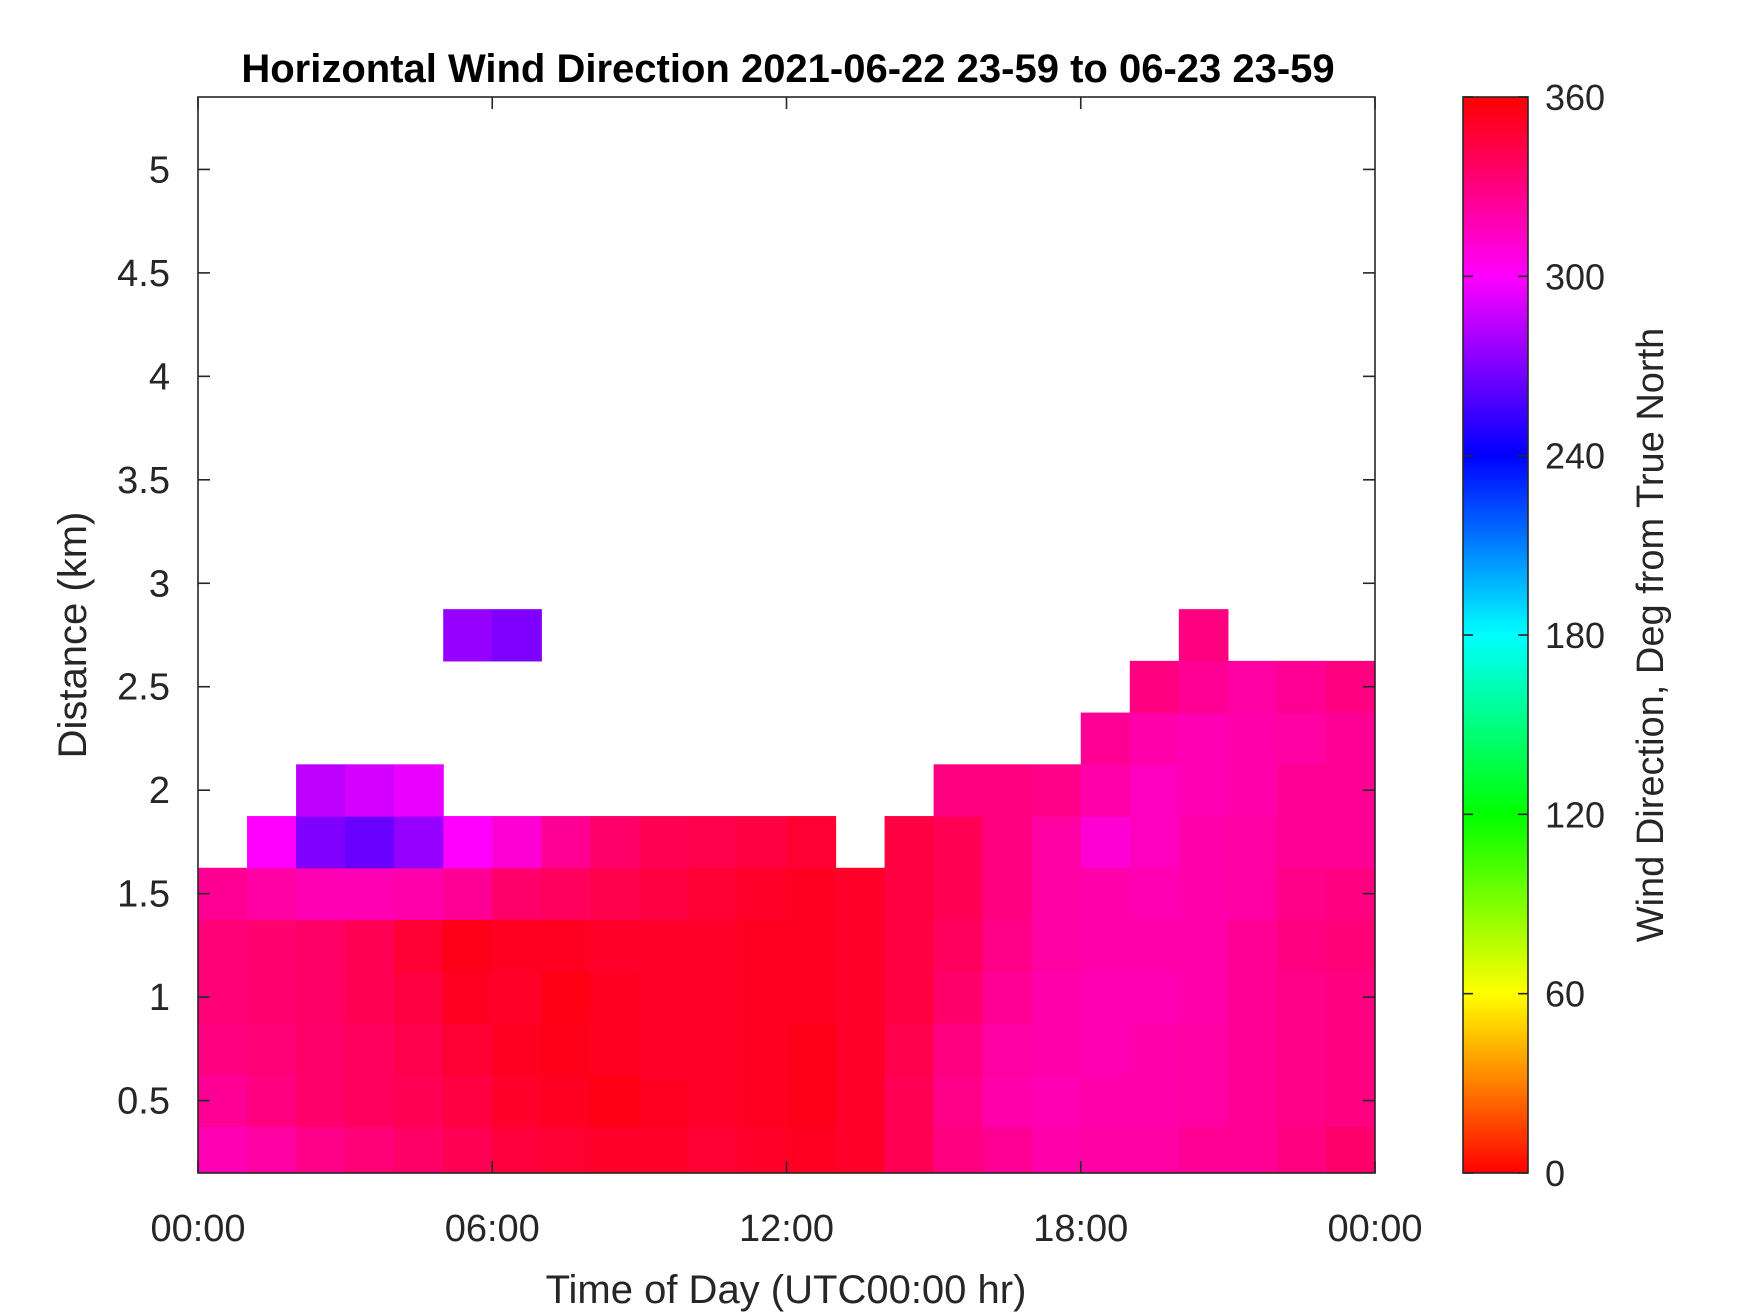  What do you see at coordinates (73, 635) in the screenshot?
I see `y-axis-label: Distance (km)` at bounding box center [73, 635].